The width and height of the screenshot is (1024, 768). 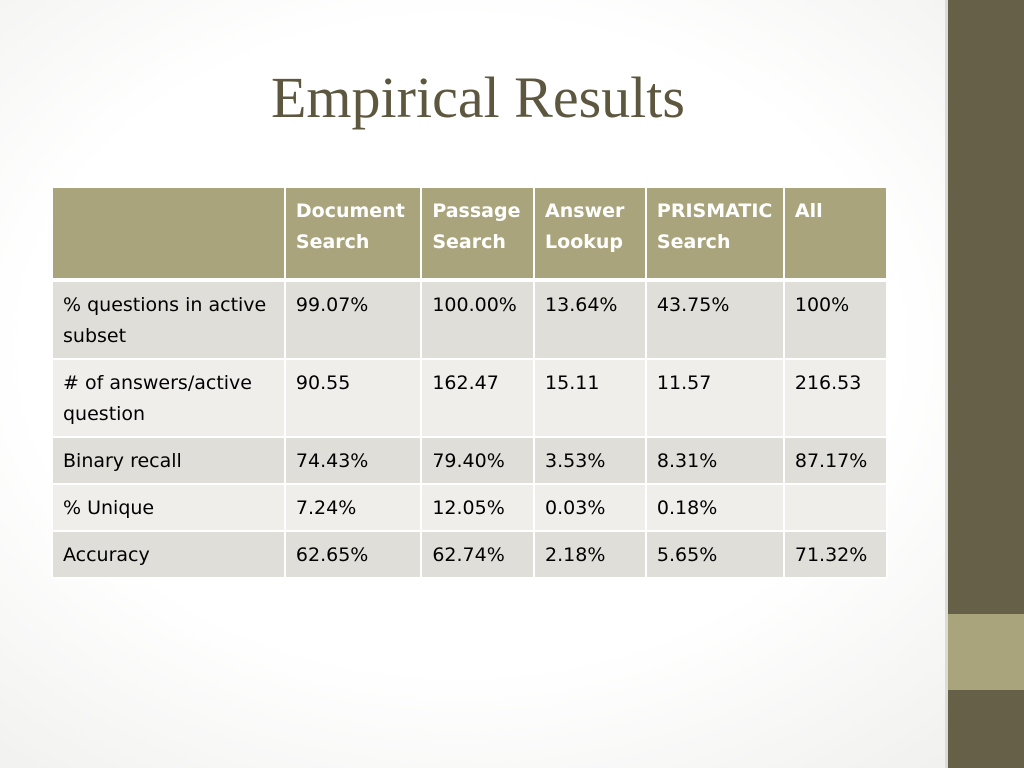 I want to click on table-cell, so click(x=835, y=507).